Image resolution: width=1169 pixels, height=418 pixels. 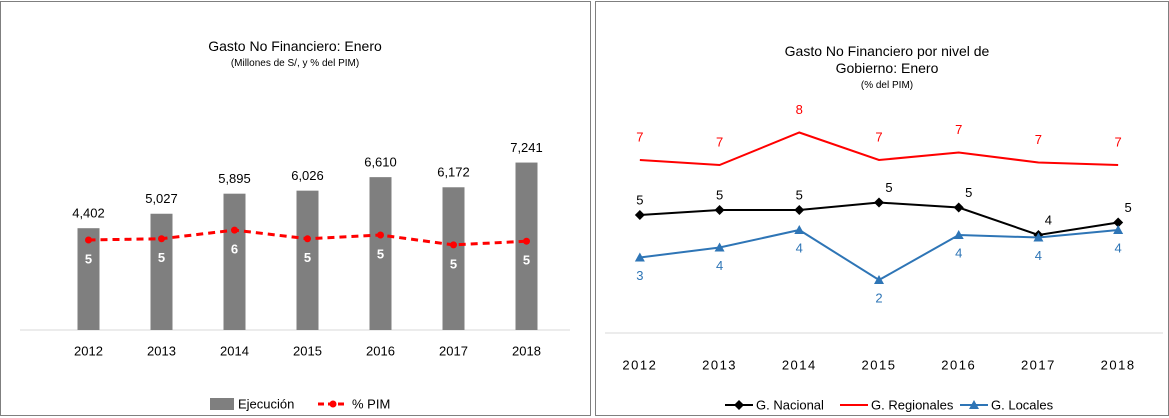 What do you see at coordinates (161, 198) in the screenshot?
I see `data-label: 5,027` at bounding box center [161, 198].